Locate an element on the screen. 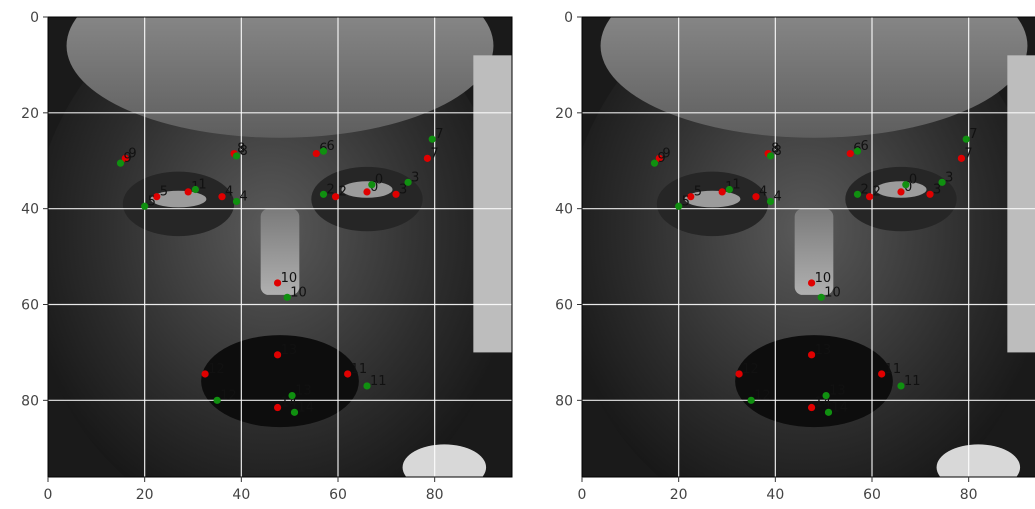 Image resolution: width=1035 pixels, height=509 pixels. keypoint-label: 9 is located at coordinates (128, 158).